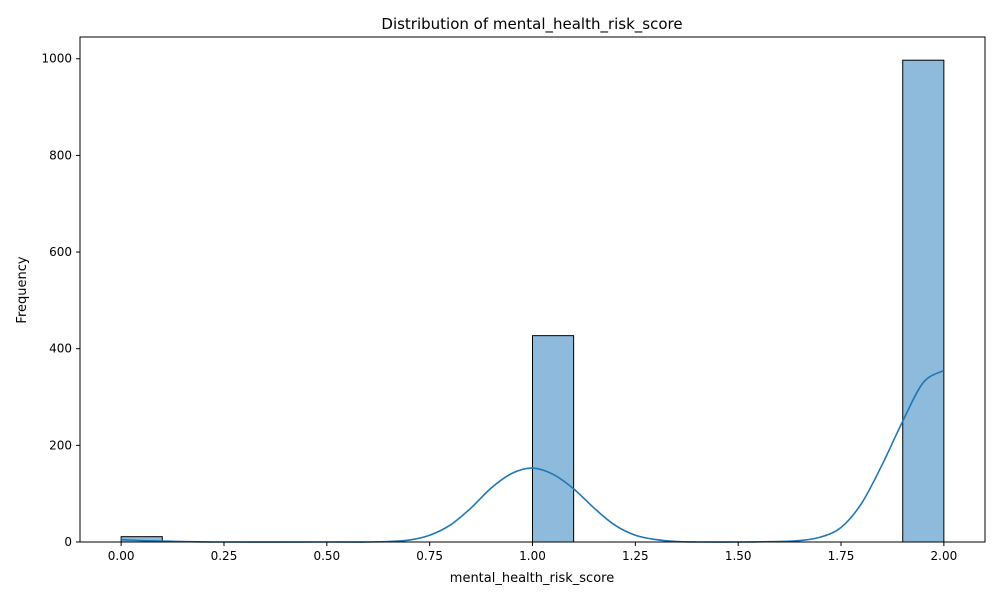  I want to click on x-tick-label: 1.00, so click(532, 556).